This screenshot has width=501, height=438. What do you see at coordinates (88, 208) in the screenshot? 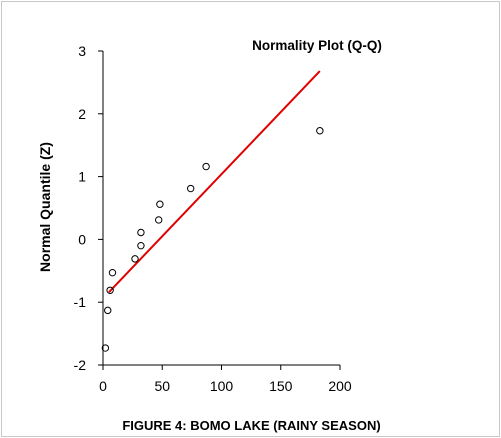
I see `y-ticks: -2 -1 0 1 2 3` at bounding box center [88, 208].